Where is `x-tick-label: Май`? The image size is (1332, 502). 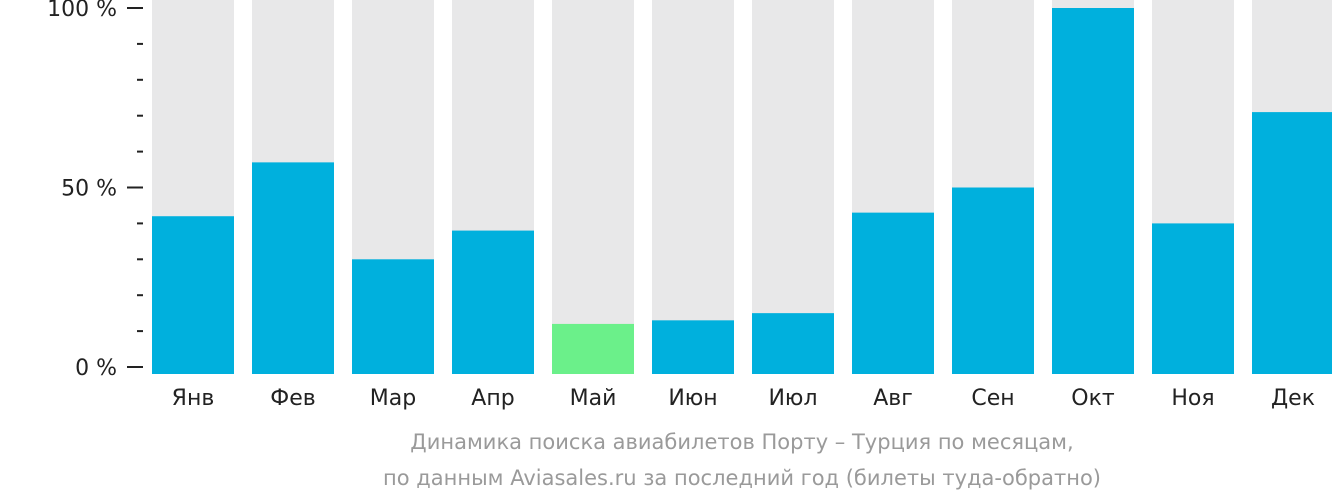 x-tick-label: Май is located at coordinates (593, 398).